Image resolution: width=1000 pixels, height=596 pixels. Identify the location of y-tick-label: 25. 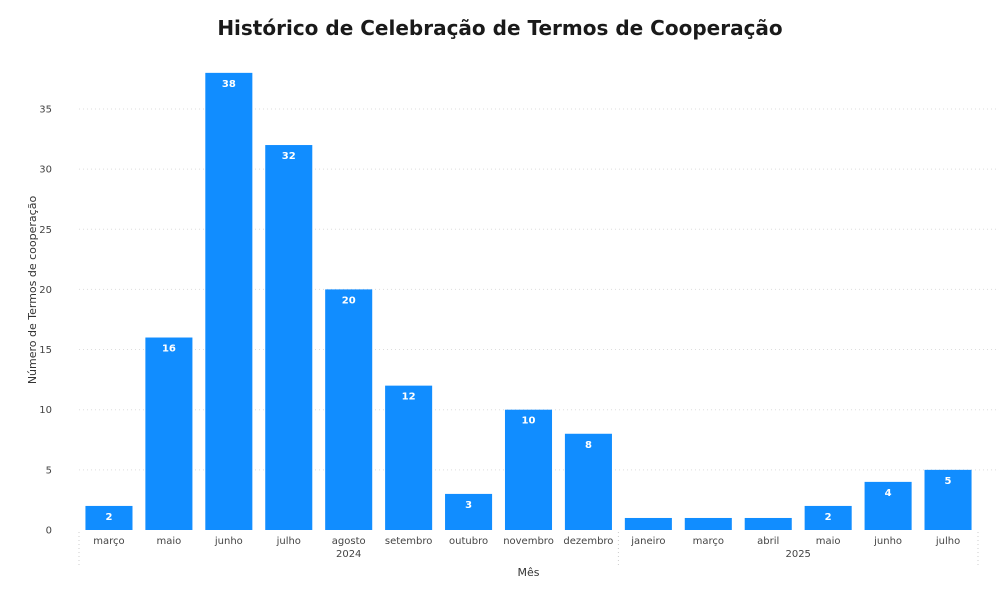
(45, 230).